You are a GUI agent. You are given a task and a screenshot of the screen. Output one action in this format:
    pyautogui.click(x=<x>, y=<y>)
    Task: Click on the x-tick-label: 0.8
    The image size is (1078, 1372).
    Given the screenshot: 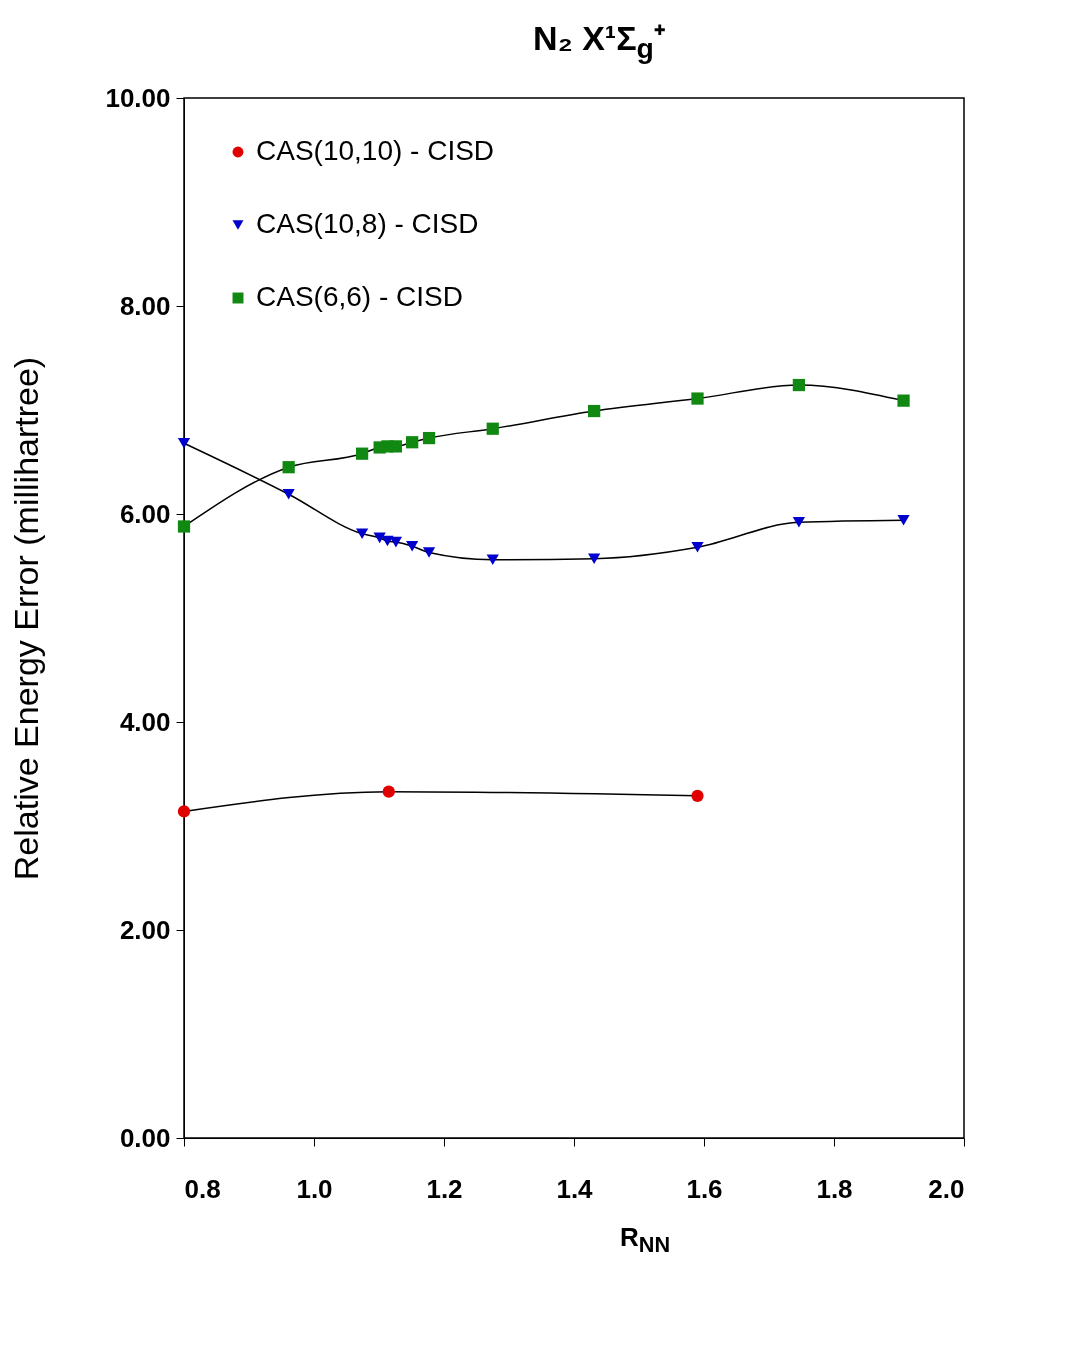 What is the action you would take?
    pyautogui.click(x=202, y=1188)
    